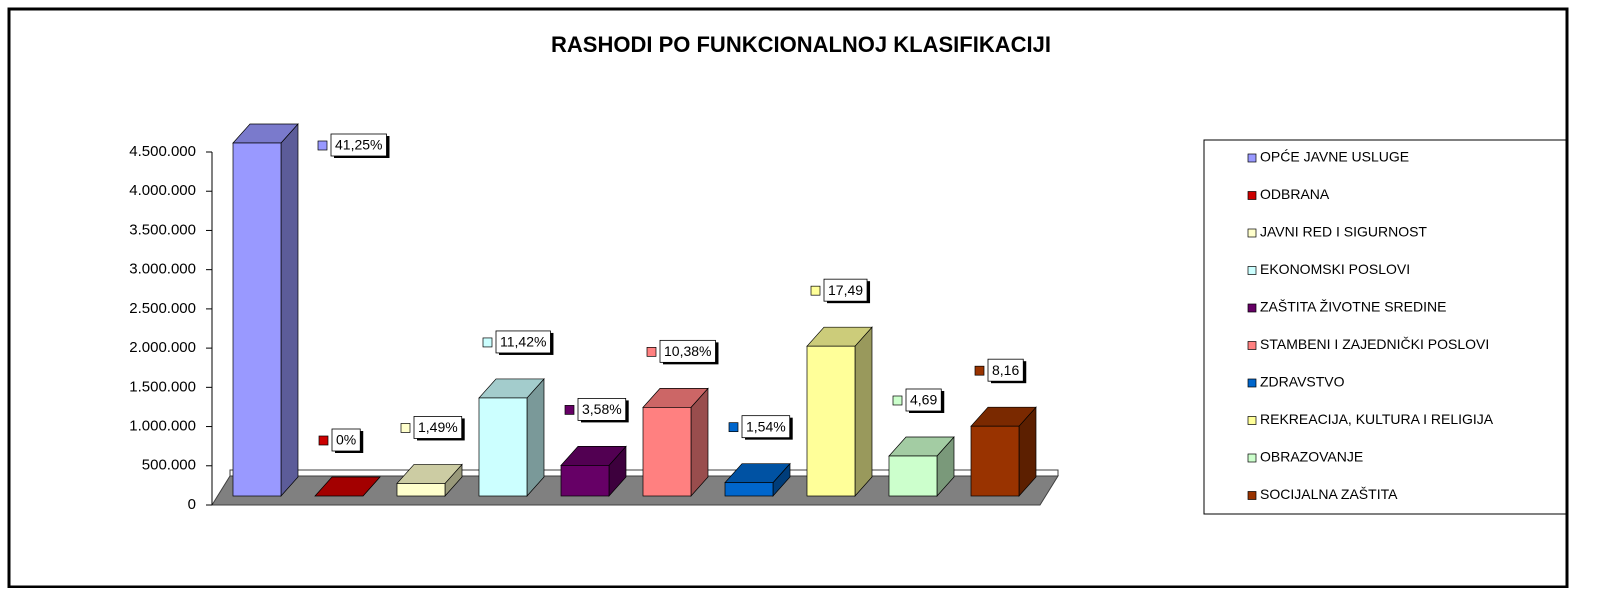  I want to click on y-tick-label: 0, so click(192, 504).